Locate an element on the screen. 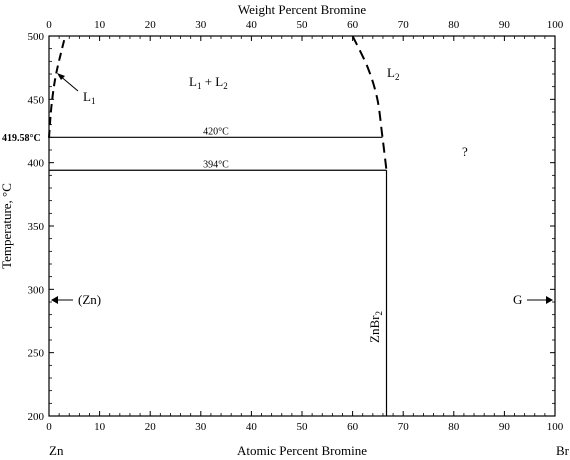 This screenshot has height=460, width=570. top-tick-label: 60 is located at coordinates (353, 25).